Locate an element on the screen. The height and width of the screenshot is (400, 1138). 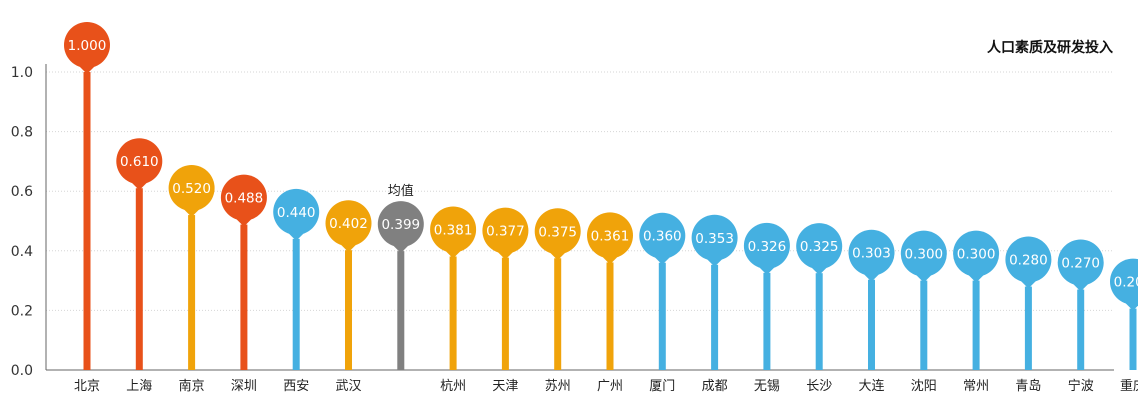
x-tick-label: 厦门 is located at coordinates (662, 386).